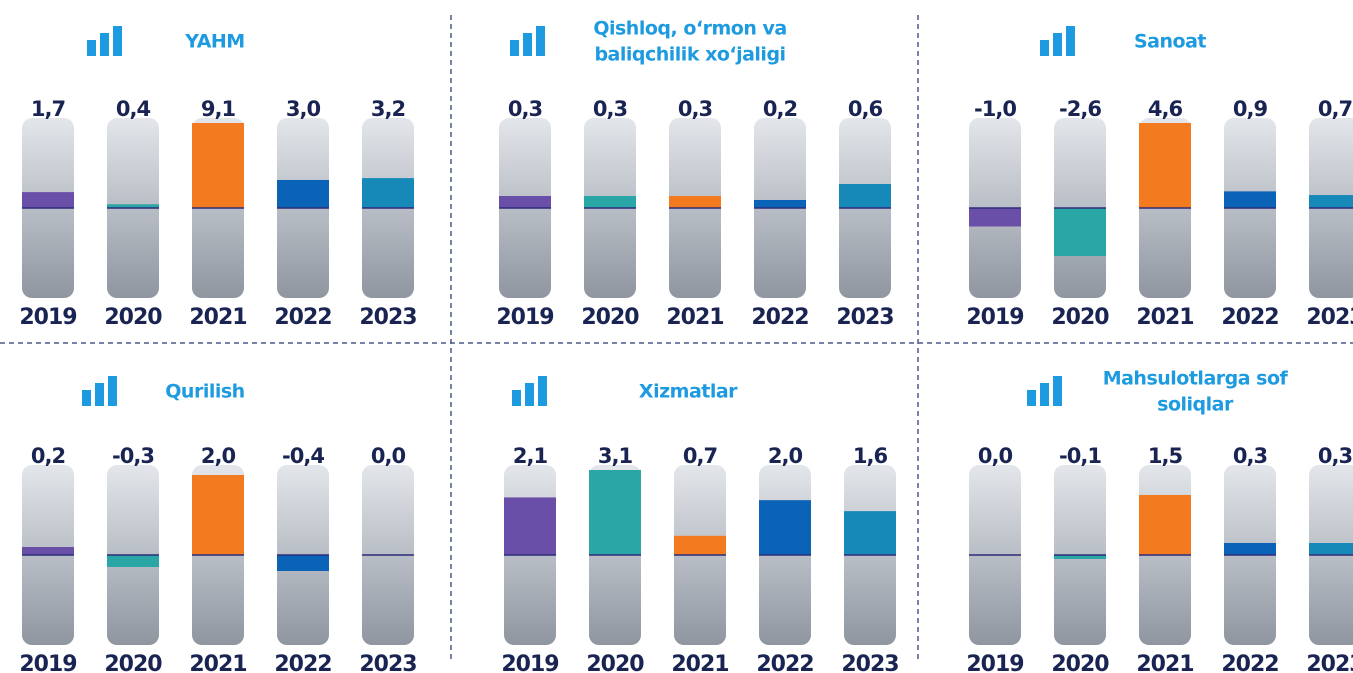 The image size is (1353, 673). I want to click on value-label: 1,7, so click(48, 109).